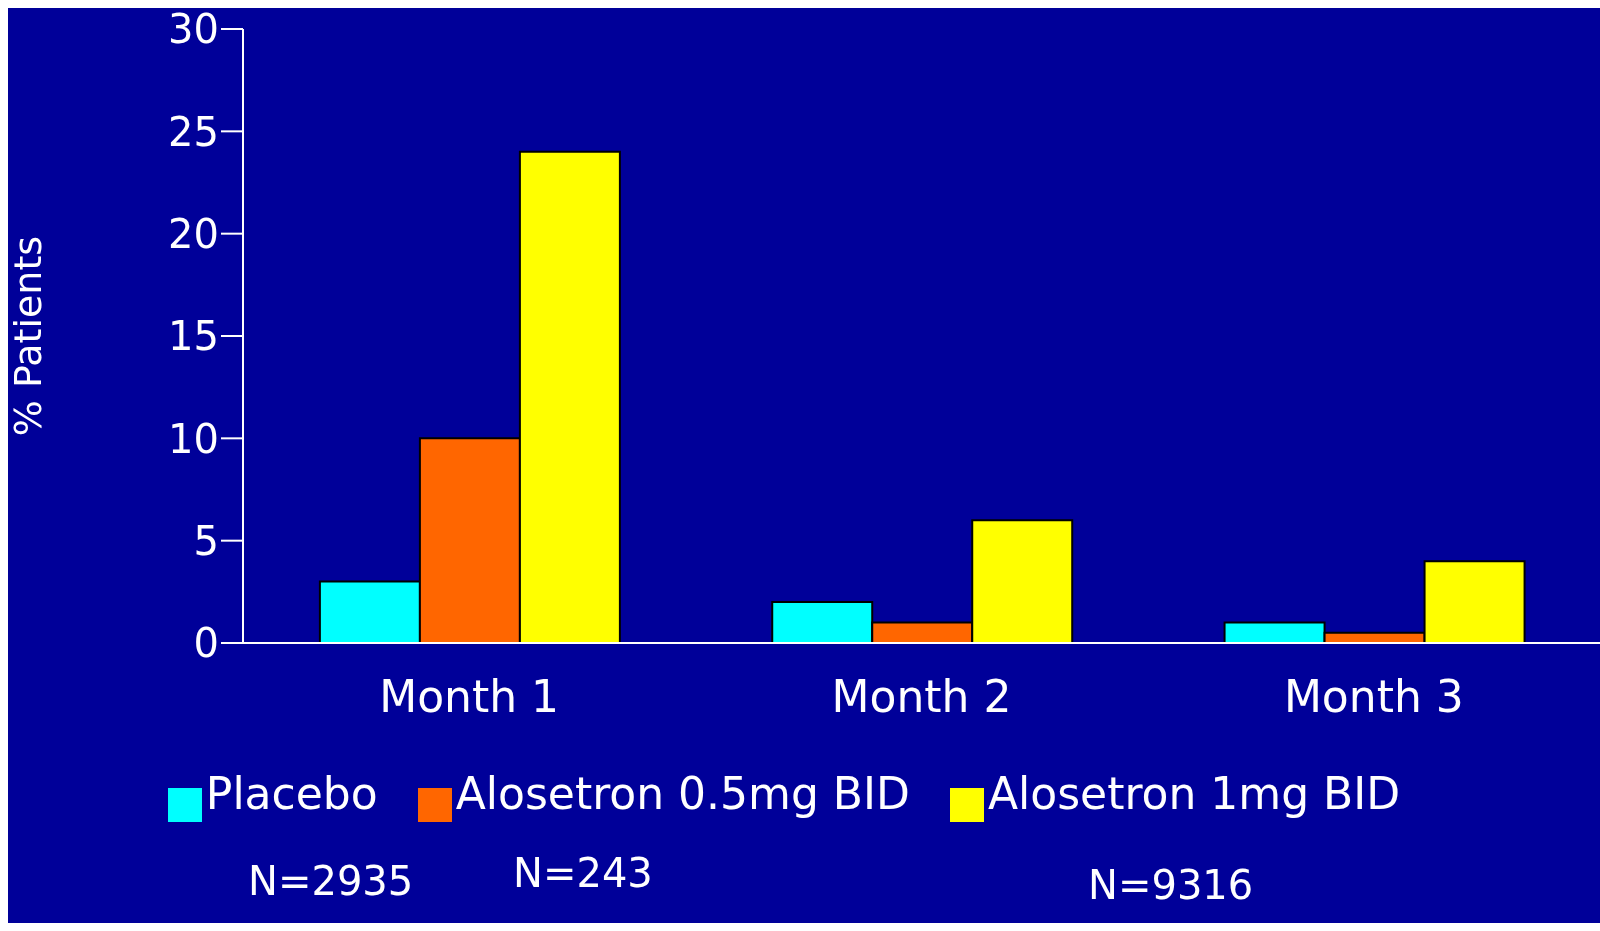 This screenshot has width=1600, height=931. What do you see at coordinates (206, 643) in the screenshot?
I see `y-tick-label: 0` at bounding box center [206, 643].